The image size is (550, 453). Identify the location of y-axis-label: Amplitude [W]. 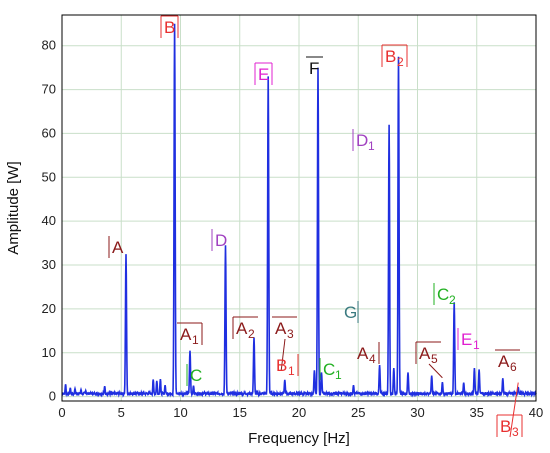
(13, 207).